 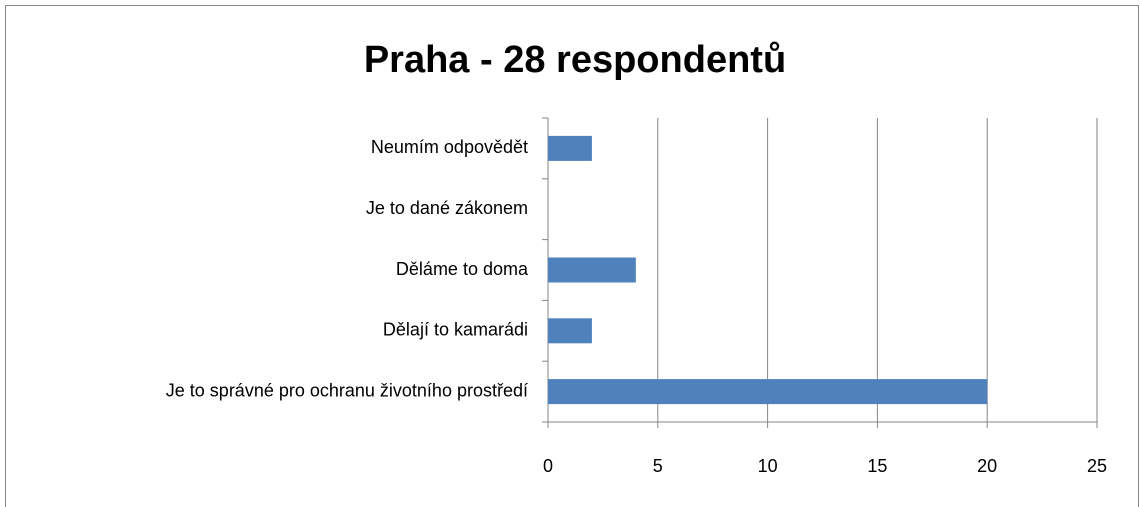 What do you see at coordinates (449, 147) in the screenshot?
I see `y-tick-label: Neumím odpovědět` at bounding box center [449, 147].